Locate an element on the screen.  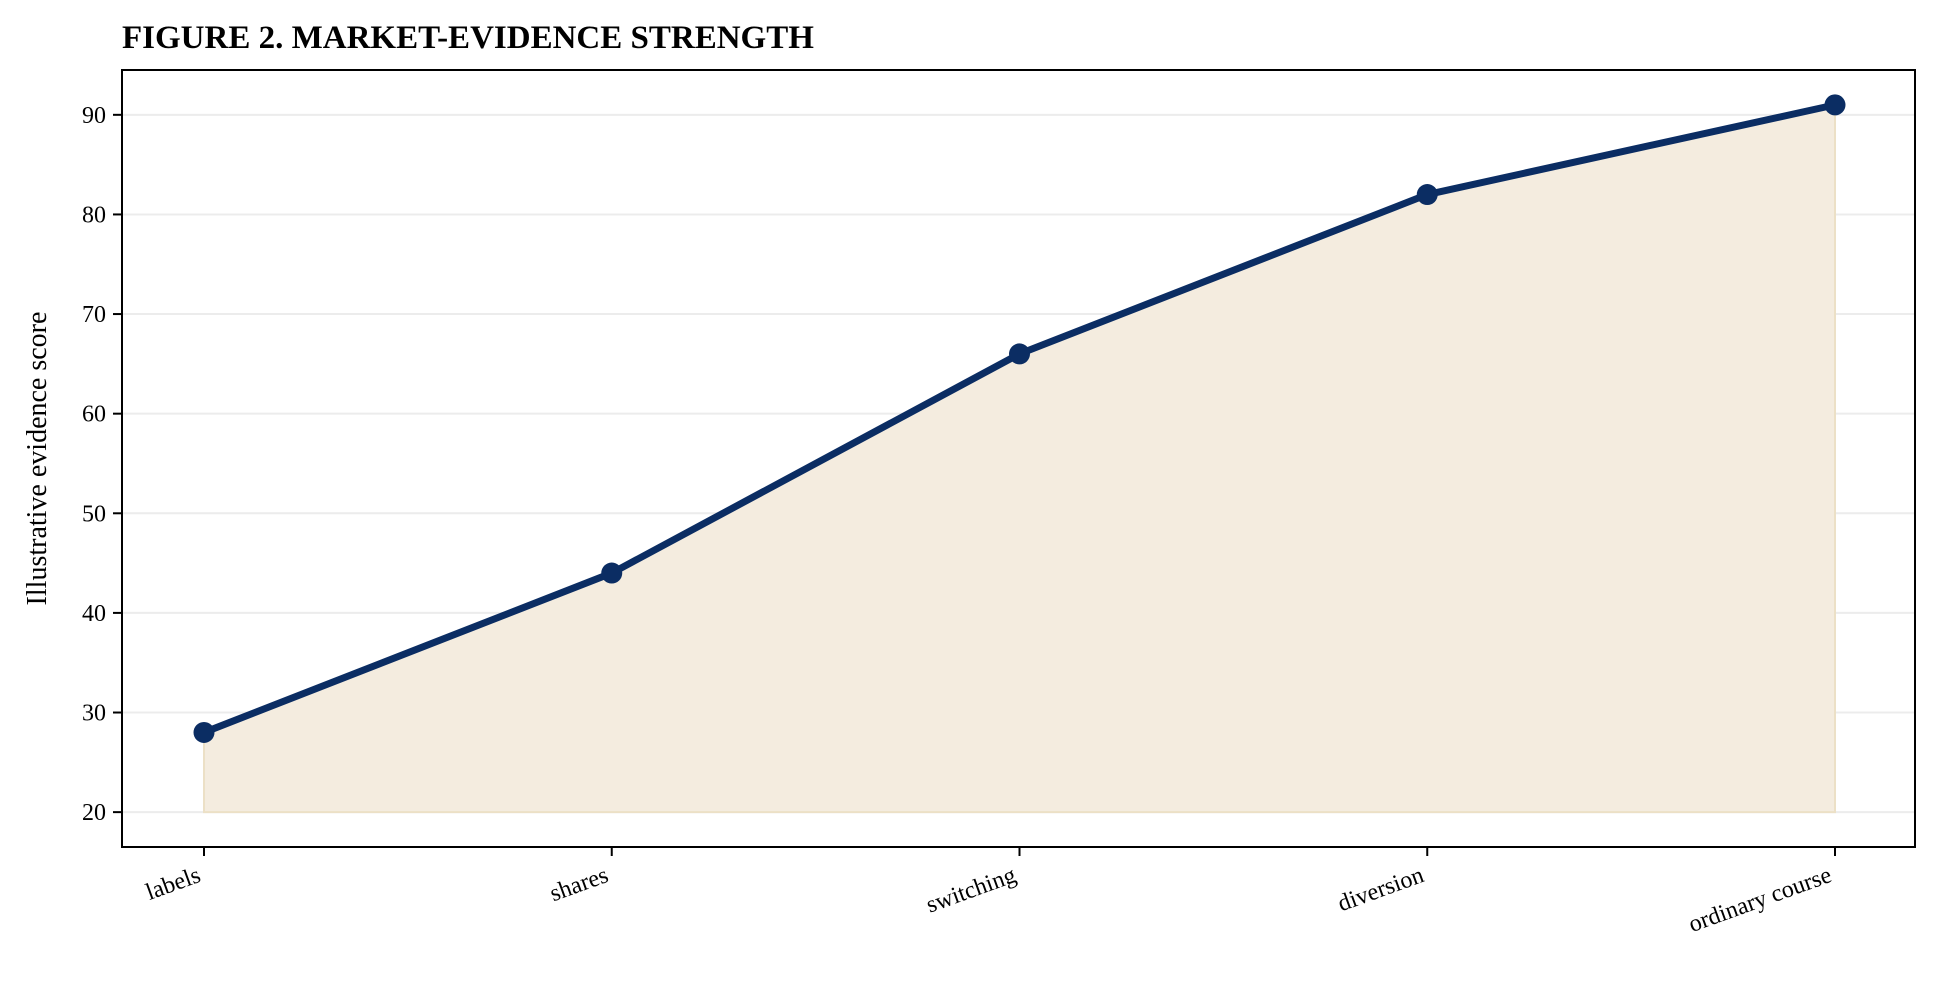
x-tick-label: ordinary course is located at coordinates (1760, 900).